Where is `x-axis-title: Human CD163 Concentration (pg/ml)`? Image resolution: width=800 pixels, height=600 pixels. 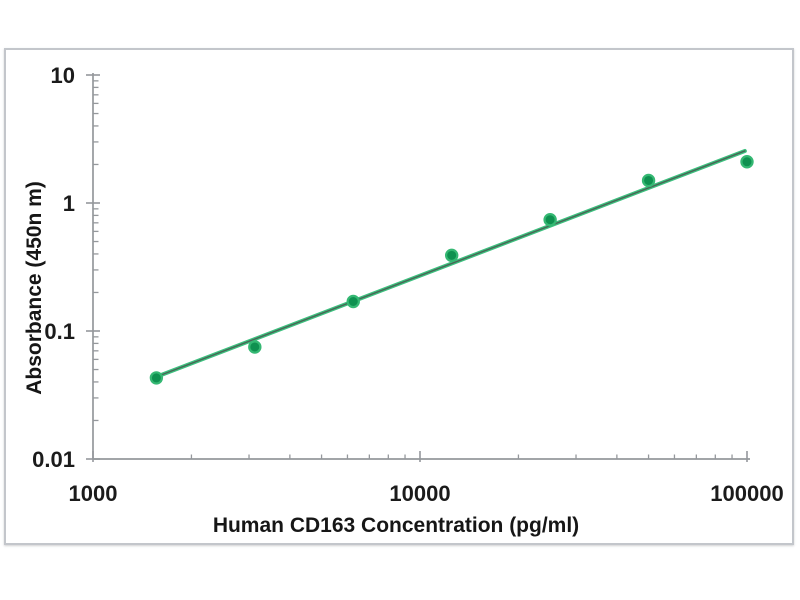 x-axis-title: Human CD163 Concentration (pg/ml) is located at coordinates (396, 525).